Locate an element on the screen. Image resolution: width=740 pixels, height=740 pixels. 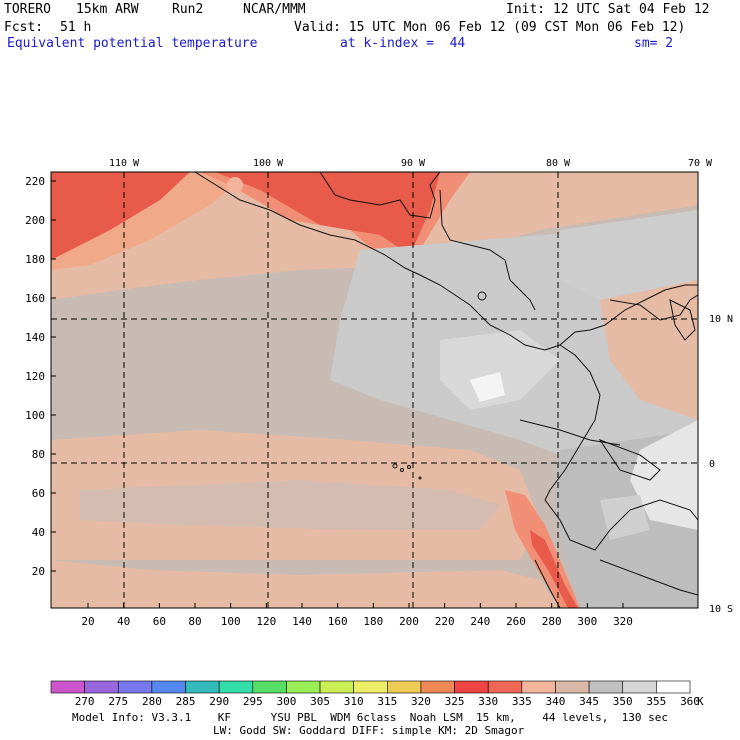
y-tick-label: 140 is located at coordinates (35, 337).